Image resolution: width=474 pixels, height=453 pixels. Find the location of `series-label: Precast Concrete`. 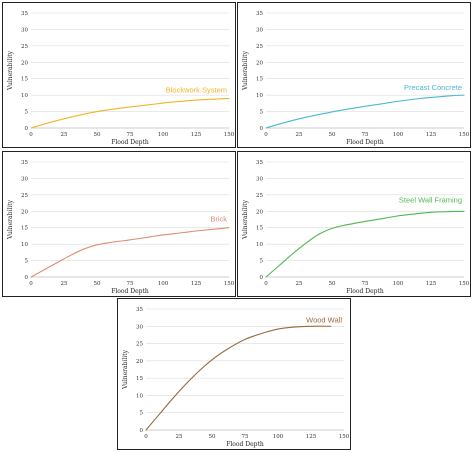

series-label: Precast Concrete is located at coordinates (433, 87).